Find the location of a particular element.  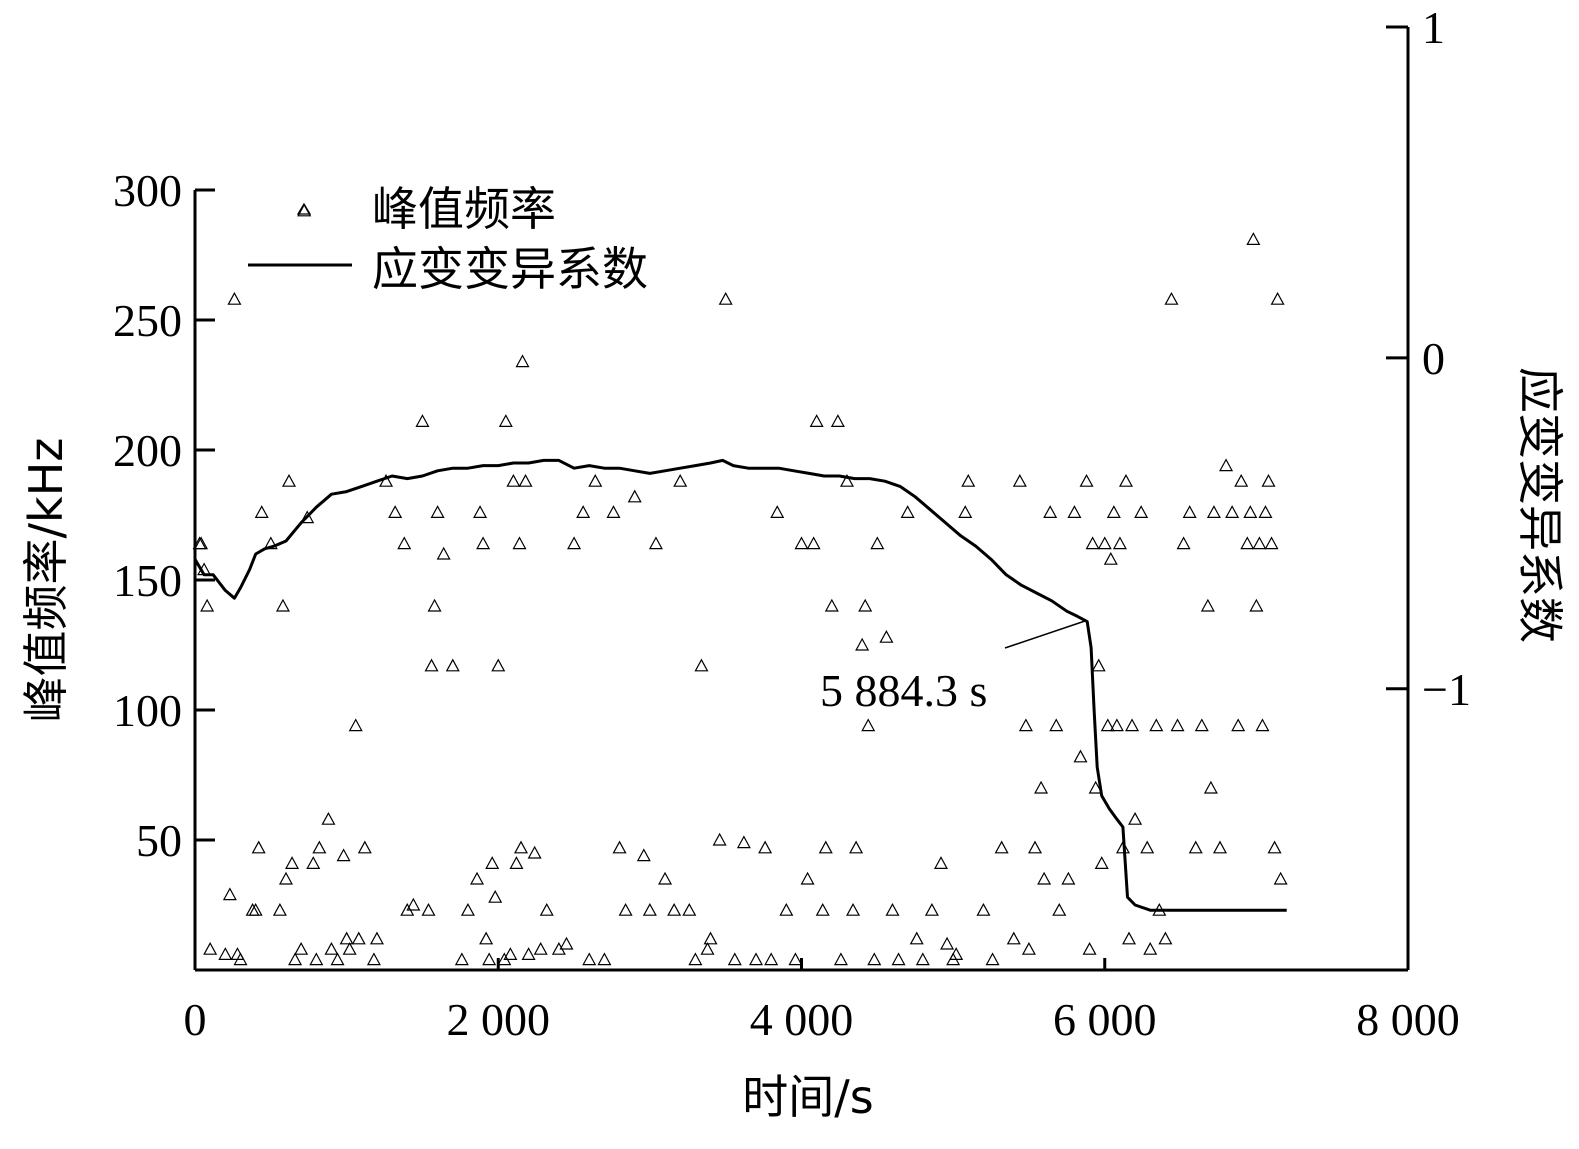

x-tick-label: 4 000 is located at coordinates (802, 1019).